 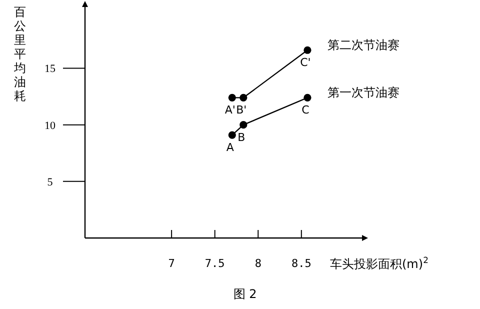 What do you see at coordinates (19, 54) in the screenshot?
I see `y-axis-title: 百公里平均油耗` at bounding box center [19, 54].